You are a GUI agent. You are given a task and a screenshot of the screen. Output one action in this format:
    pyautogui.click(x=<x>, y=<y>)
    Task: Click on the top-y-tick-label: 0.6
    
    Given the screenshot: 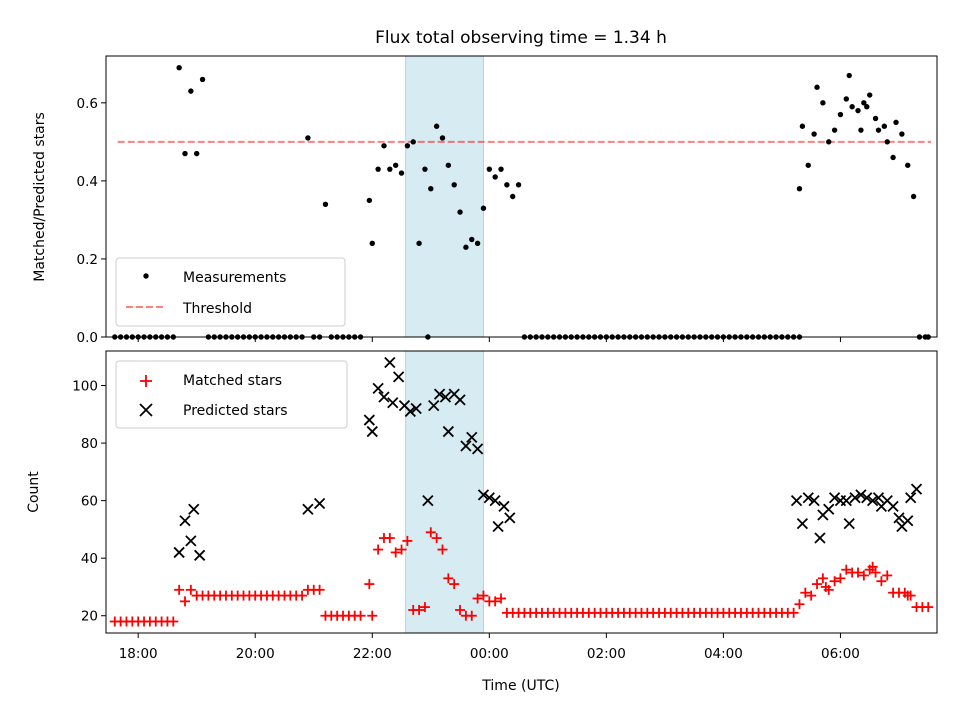 What is the action you would take?
    pyautogui.click(x=87, y=104)
    